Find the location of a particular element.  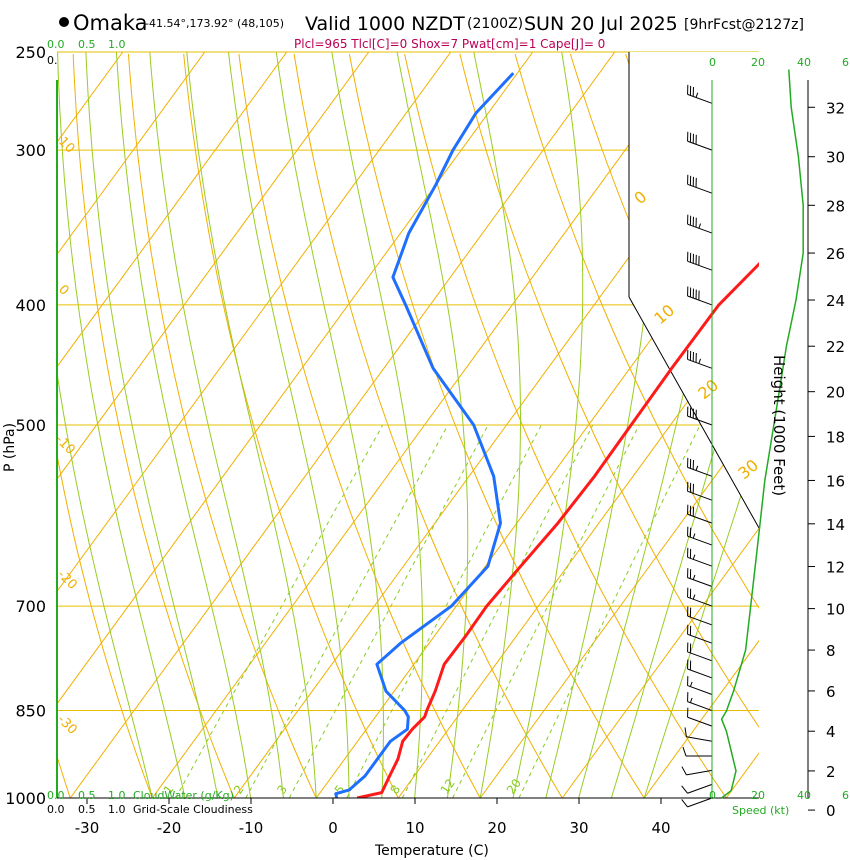

speed-tick-top: 6 is located at coordinates (845, 62).